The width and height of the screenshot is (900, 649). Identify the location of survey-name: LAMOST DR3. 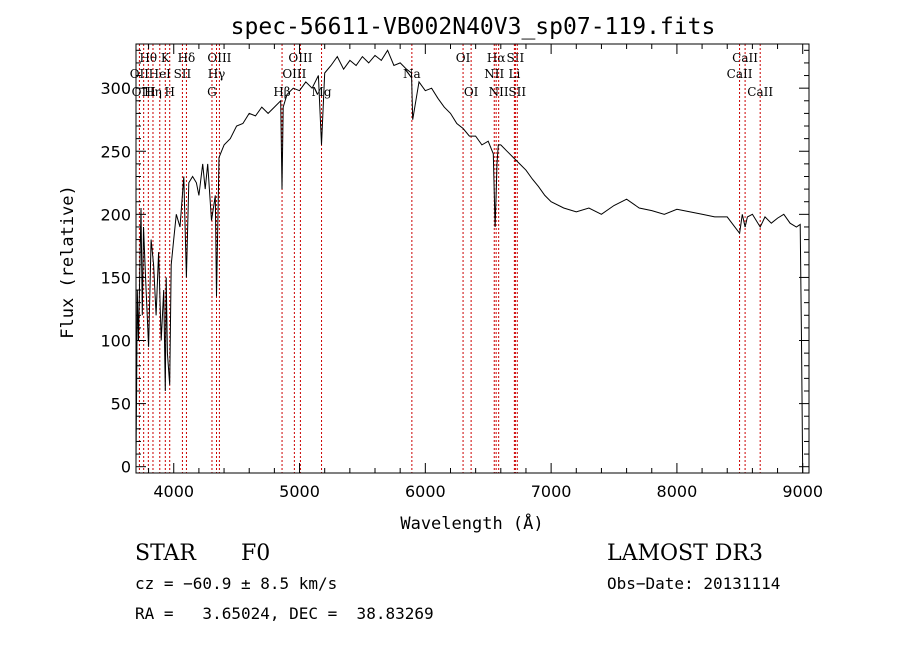
(685, 553).